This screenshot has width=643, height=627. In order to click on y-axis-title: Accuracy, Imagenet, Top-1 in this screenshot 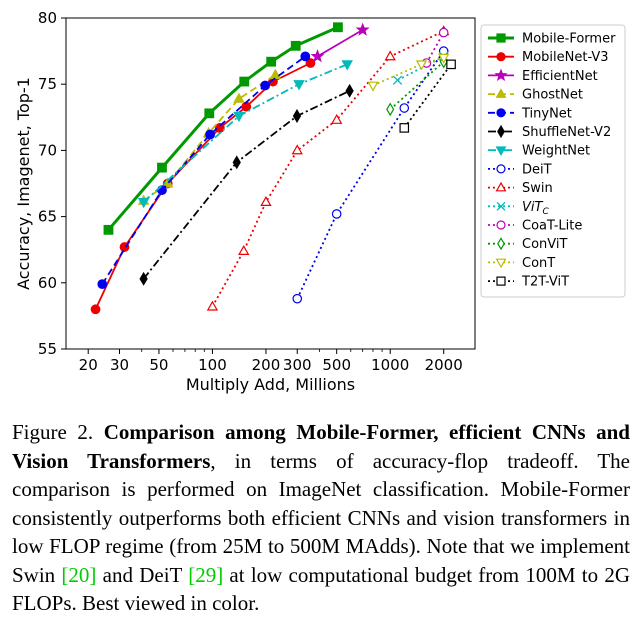, I will do `click(23, 183)`.